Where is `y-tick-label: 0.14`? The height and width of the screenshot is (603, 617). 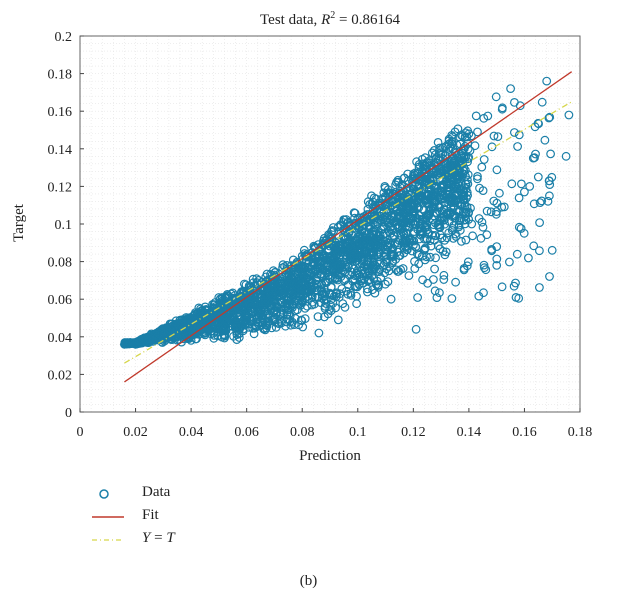 y-tick-label: 0.14 is located at coordinates (60, 150).